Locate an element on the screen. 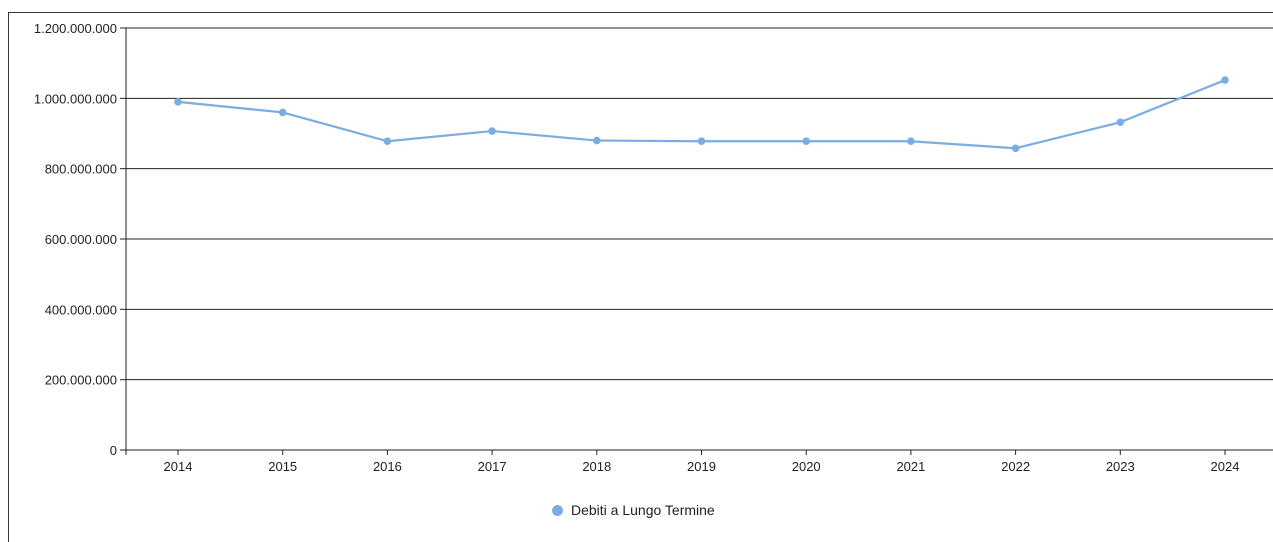 Image resolution: width=1273 pixels, height=542 pixels. x-tick-label: 2024 is located at coordinates (1225, 466).